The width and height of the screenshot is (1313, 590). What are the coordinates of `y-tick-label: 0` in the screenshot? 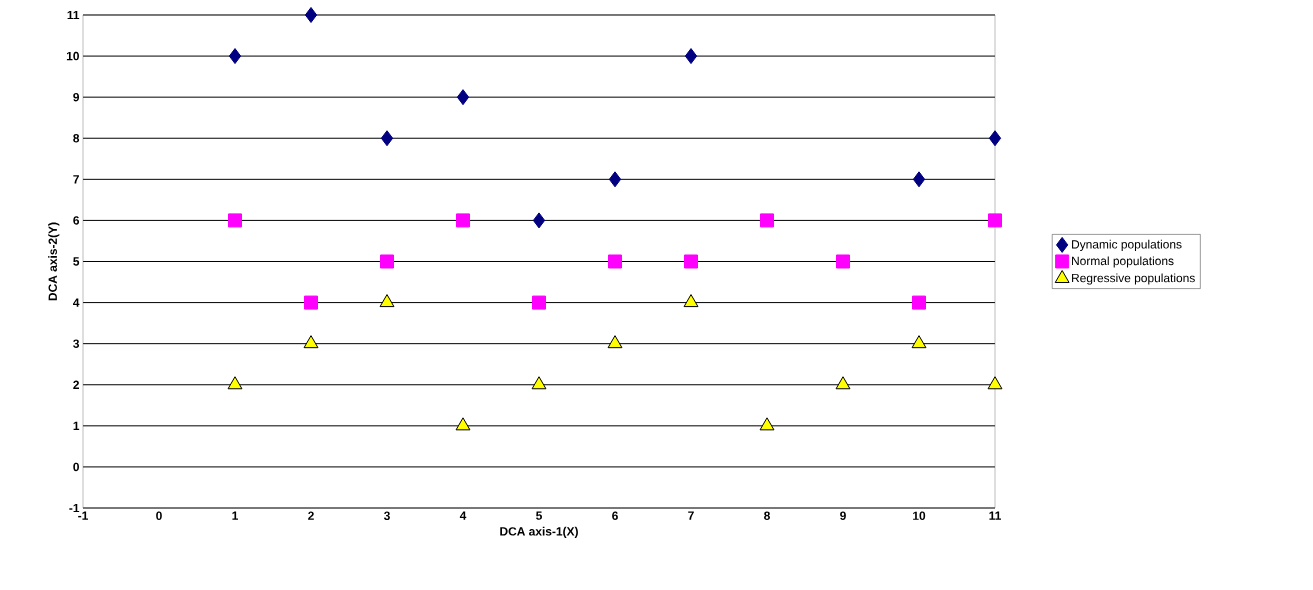 It's located at (76, 467).